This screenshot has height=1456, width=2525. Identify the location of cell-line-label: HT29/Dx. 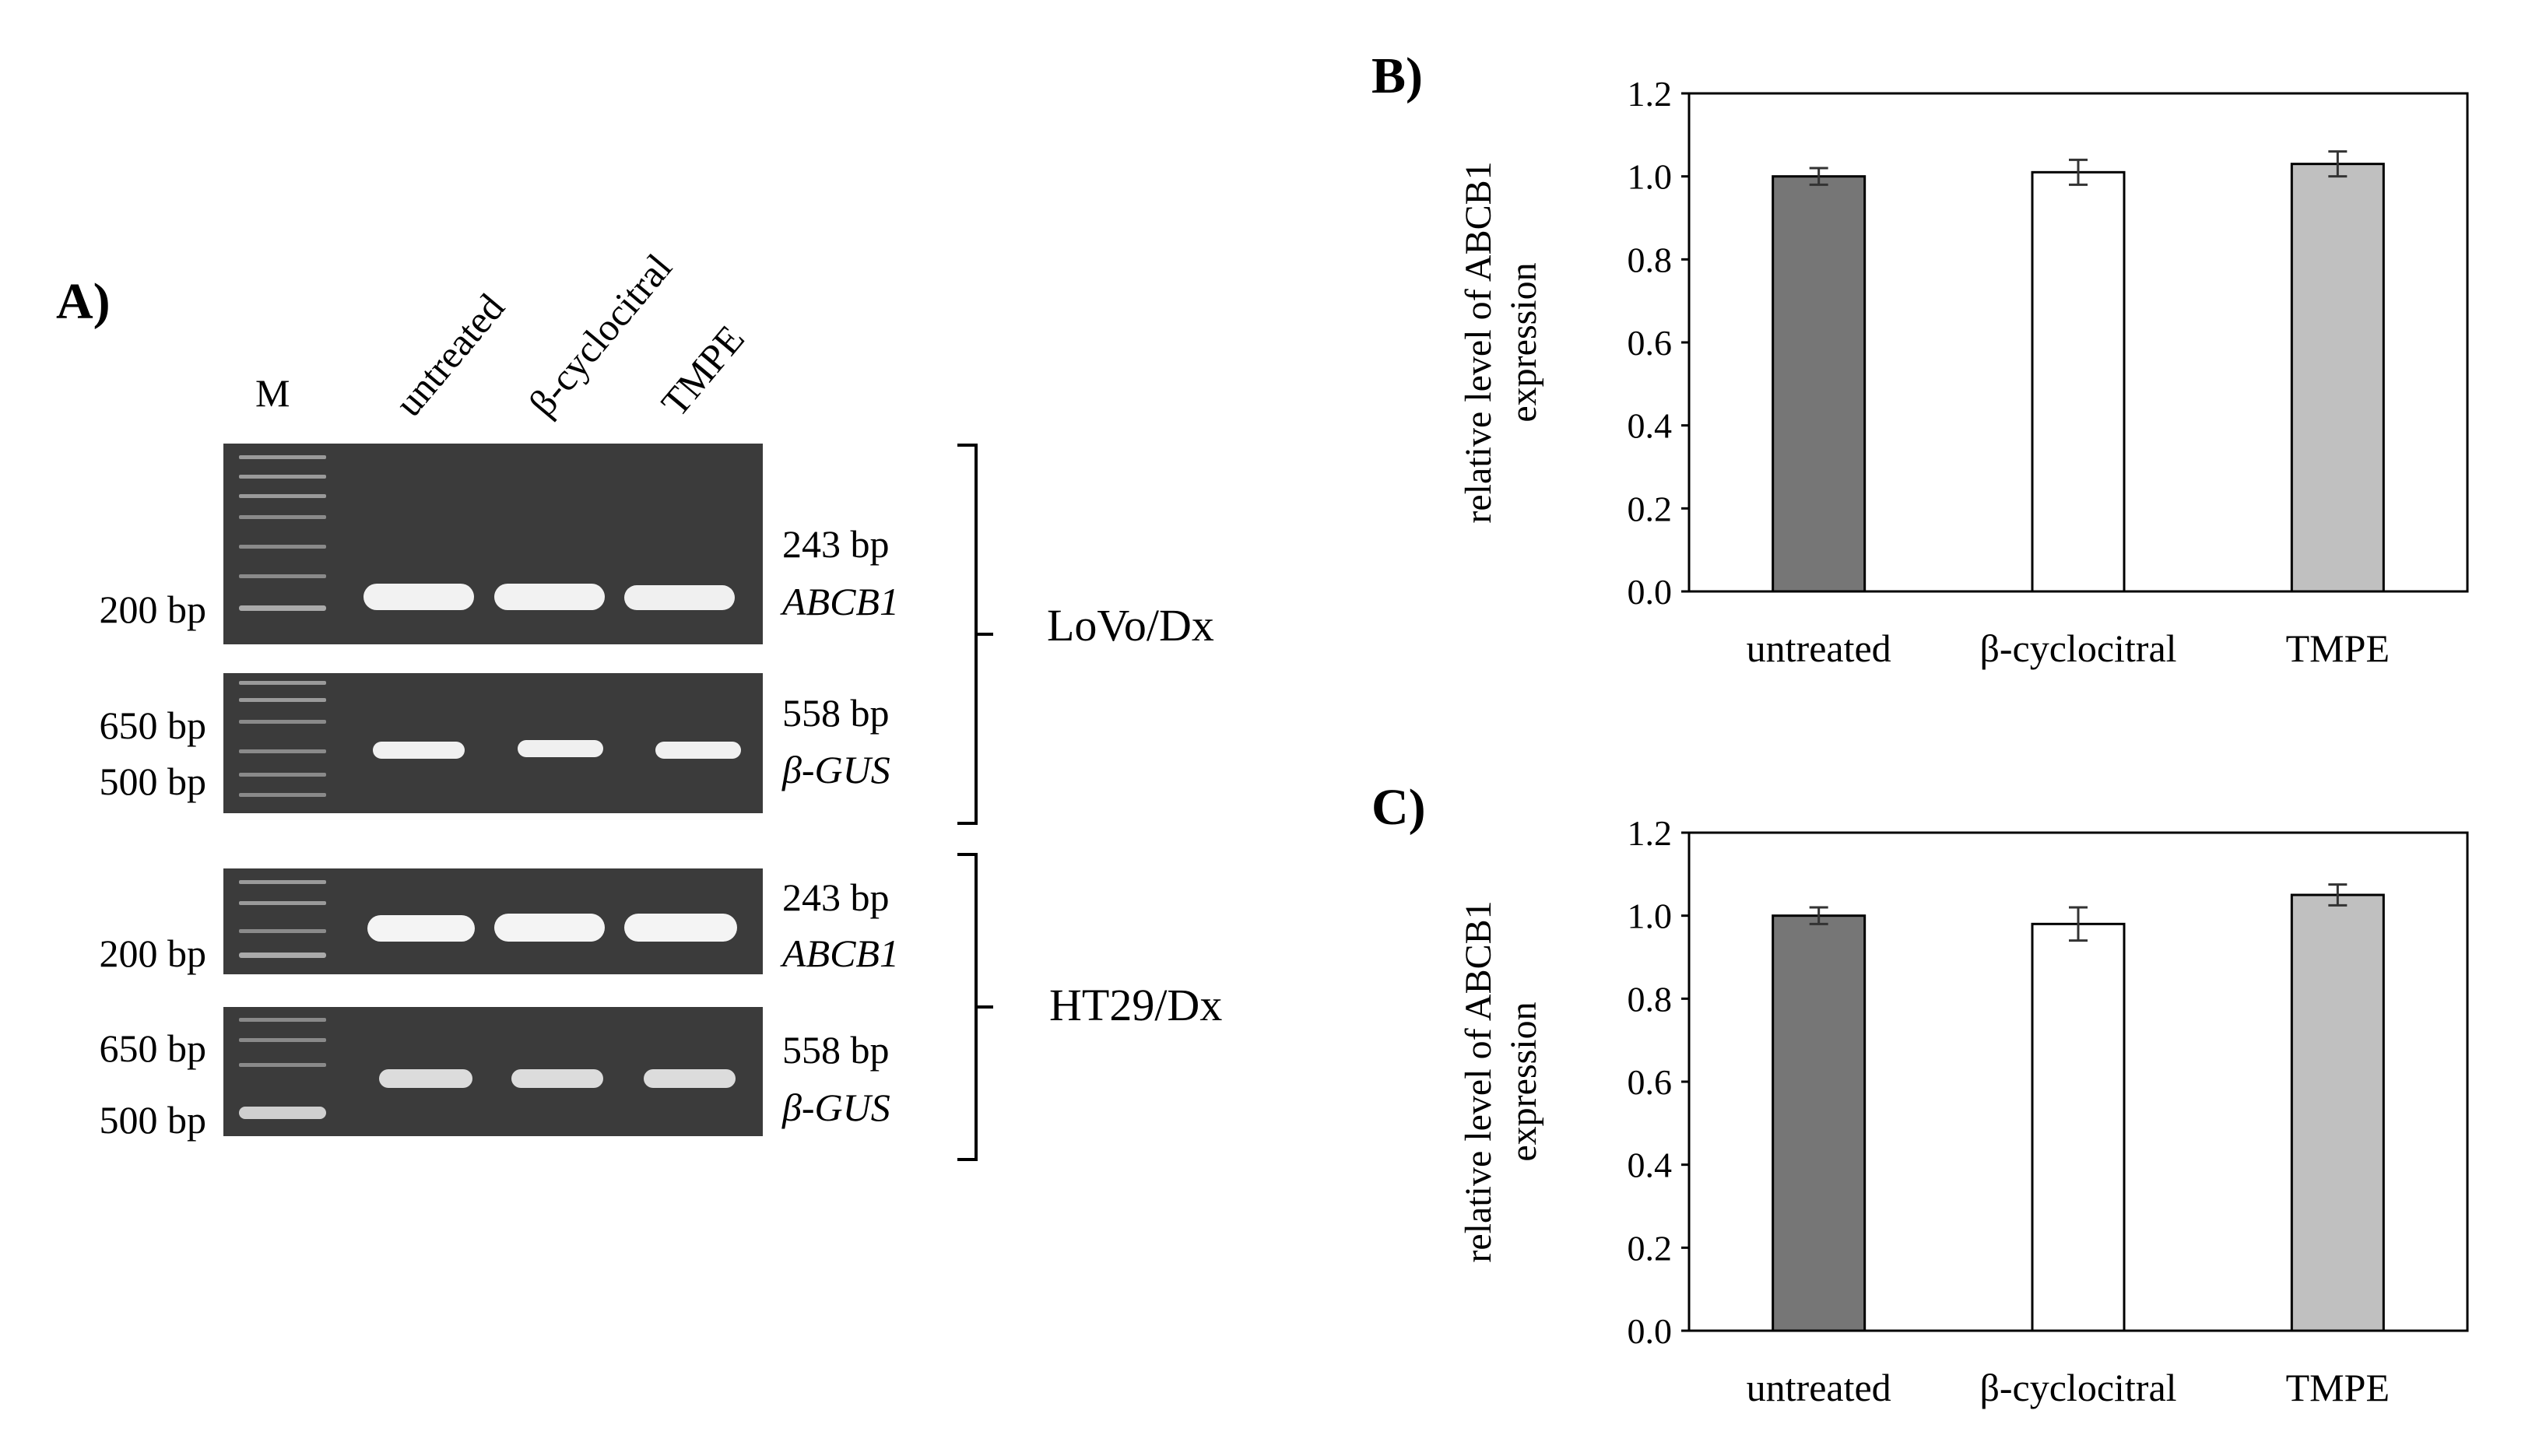
(1136, 1005).